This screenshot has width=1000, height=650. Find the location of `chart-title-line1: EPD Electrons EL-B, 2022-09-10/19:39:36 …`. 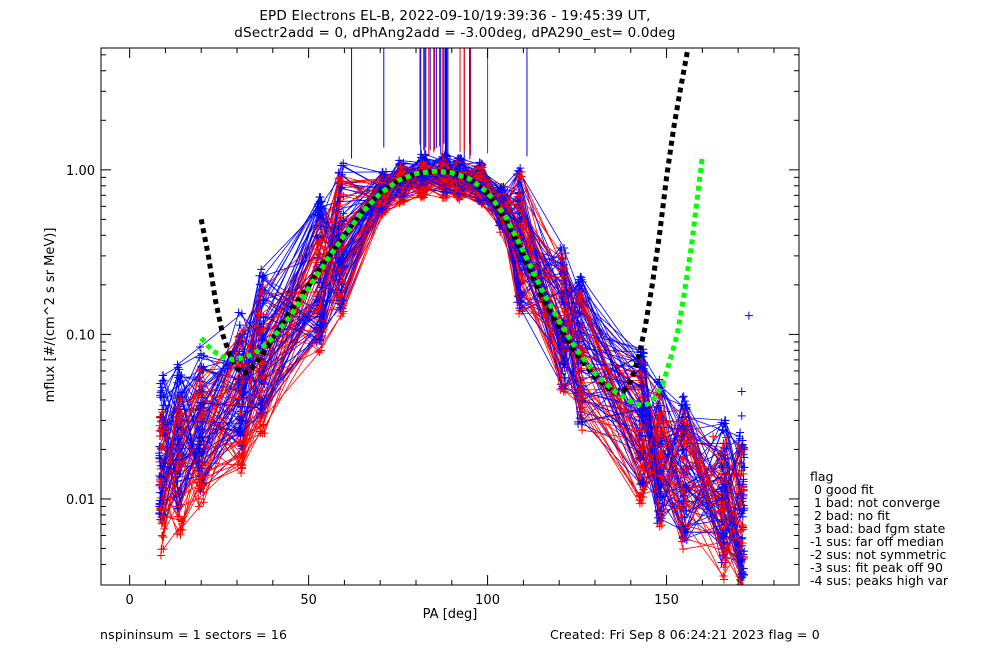

chart-title-line1: EPD Electrons EL-B, 2022-09-10/19:39:36 … is located at coordinates (455, 16).